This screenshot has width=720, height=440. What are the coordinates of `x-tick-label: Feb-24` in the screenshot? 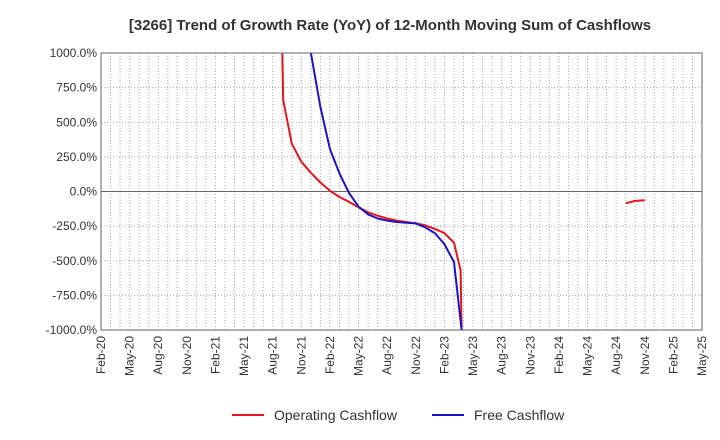 It's located at (559, 355).